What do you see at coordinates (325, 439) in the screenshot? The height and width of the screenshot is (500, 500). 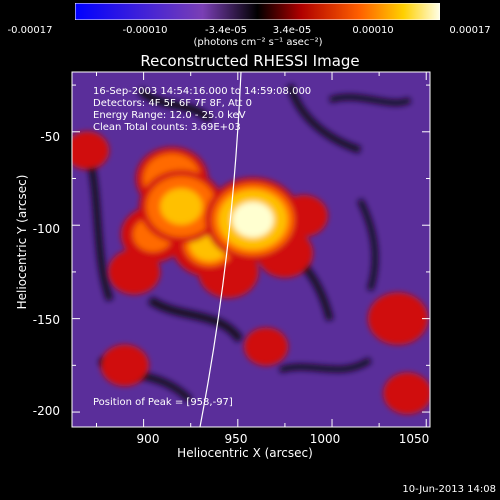 I see `x-tick-label: 1000` at bounding box center [325, 439].